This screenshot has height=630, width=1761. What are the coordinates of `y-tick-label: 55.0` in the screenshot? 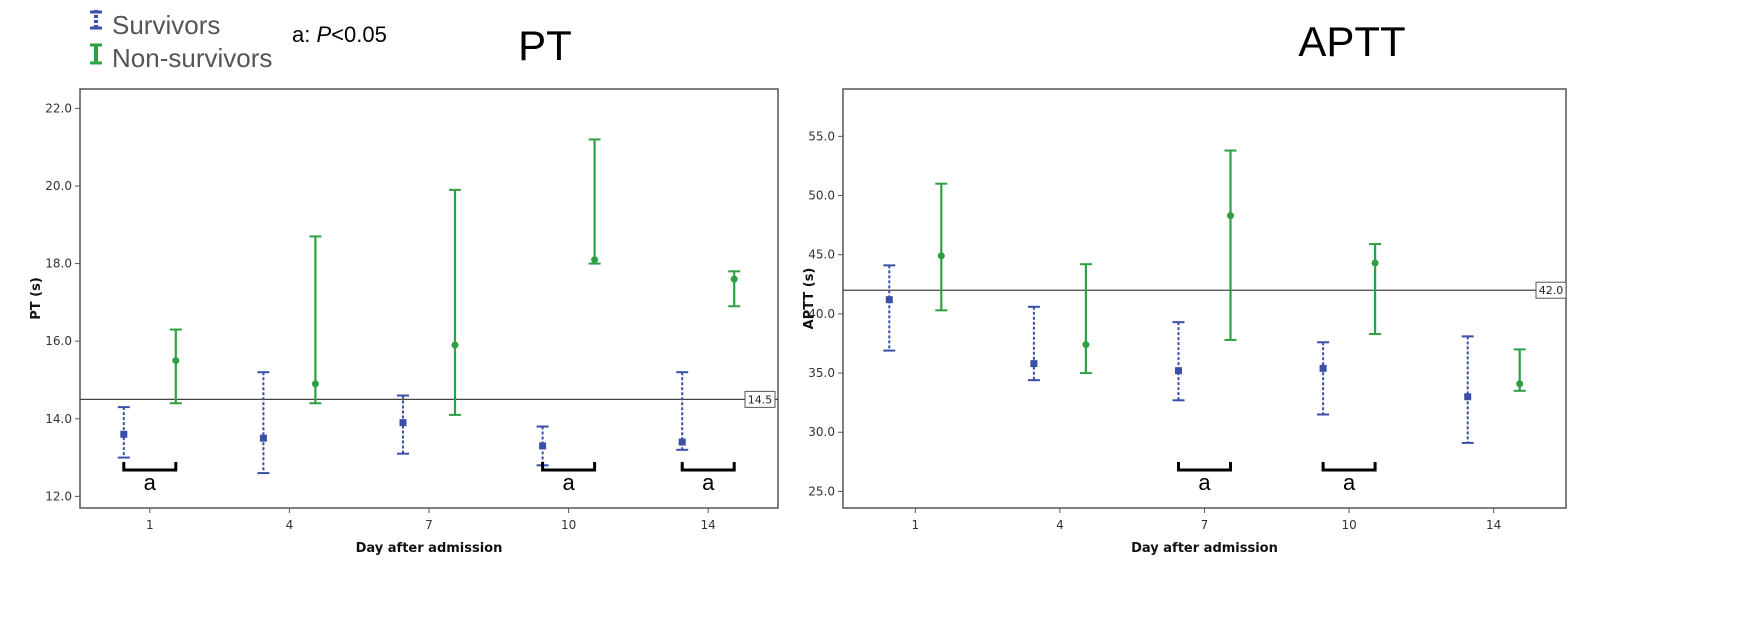 It's located at (821, 136).